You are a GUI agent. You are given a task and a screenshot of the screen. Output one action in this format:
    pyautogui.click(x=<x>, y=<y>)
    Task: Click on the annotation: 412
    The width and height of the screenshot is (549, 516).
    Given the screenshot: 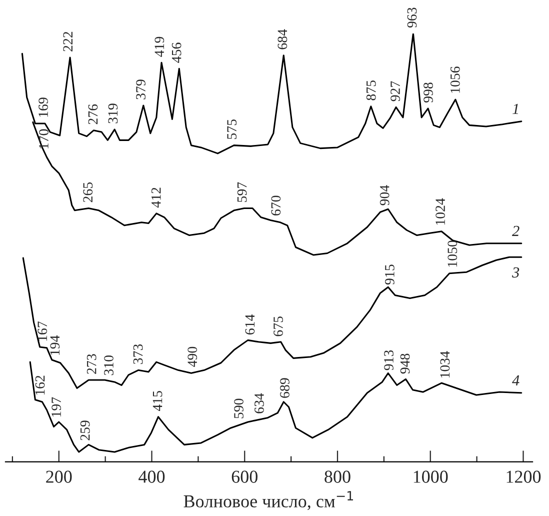 What is the action you would take?
    pyautogui.click(x=156, y=198)
    